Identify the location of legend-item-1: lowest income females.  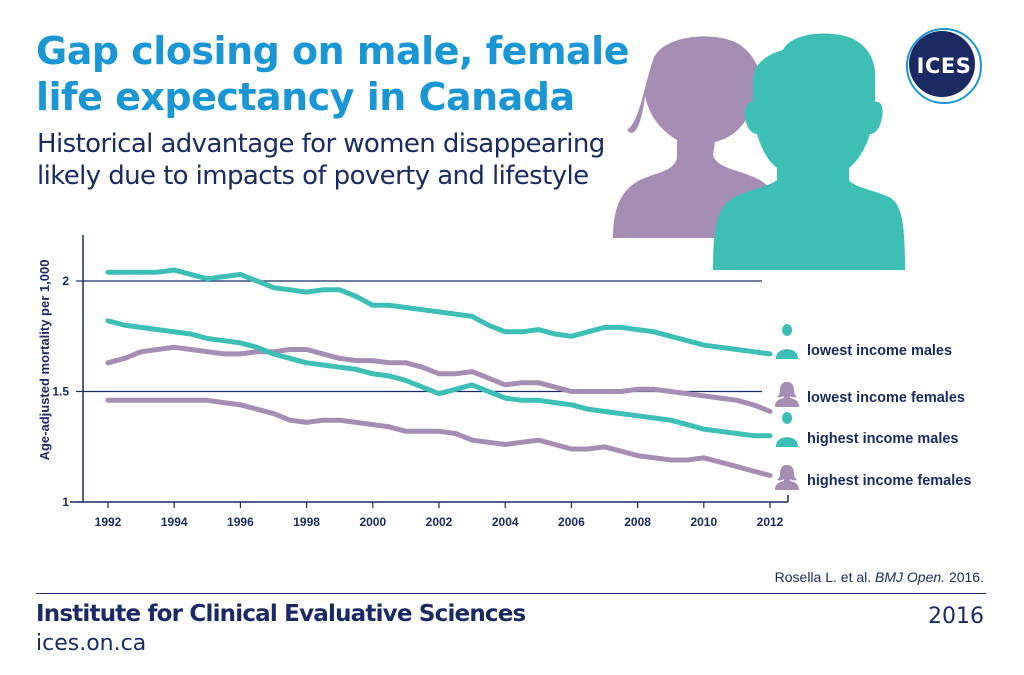
(870, 394).